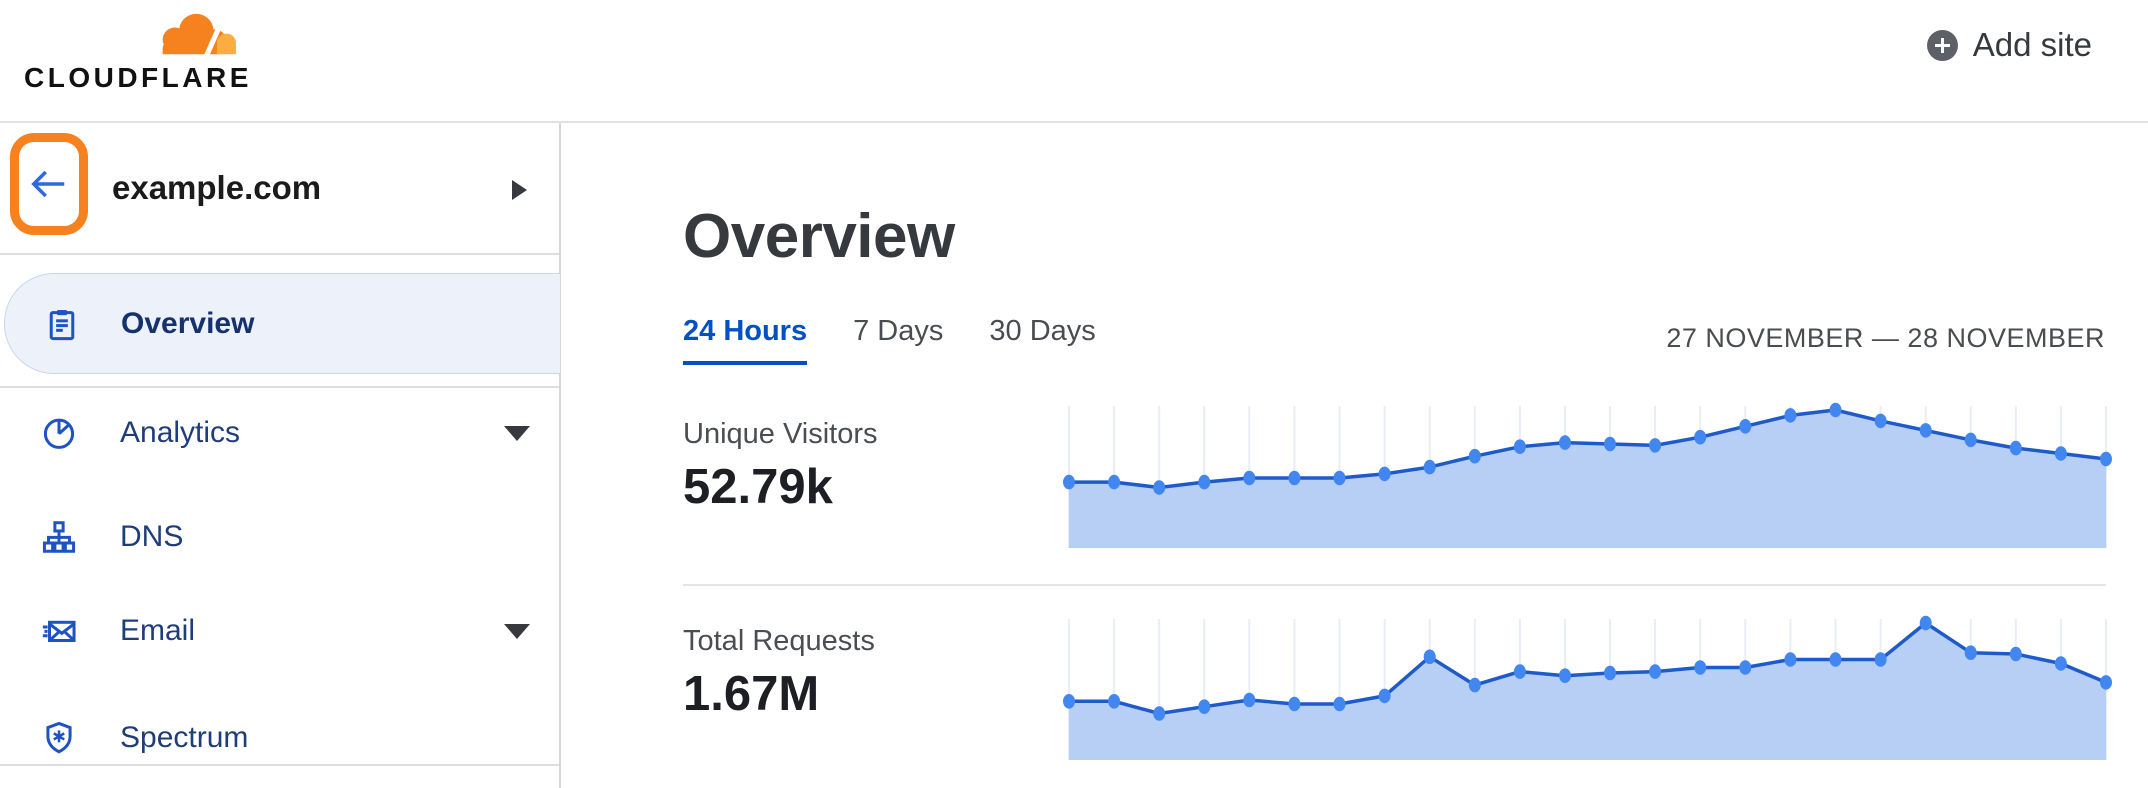 Image resolution: width=2148 pixels, height=788 pixels. What do you see at coordinates (282, 323) in the screenshot?
I see `sidebar-item-overview: Overview` at bounding box center [282, 323].